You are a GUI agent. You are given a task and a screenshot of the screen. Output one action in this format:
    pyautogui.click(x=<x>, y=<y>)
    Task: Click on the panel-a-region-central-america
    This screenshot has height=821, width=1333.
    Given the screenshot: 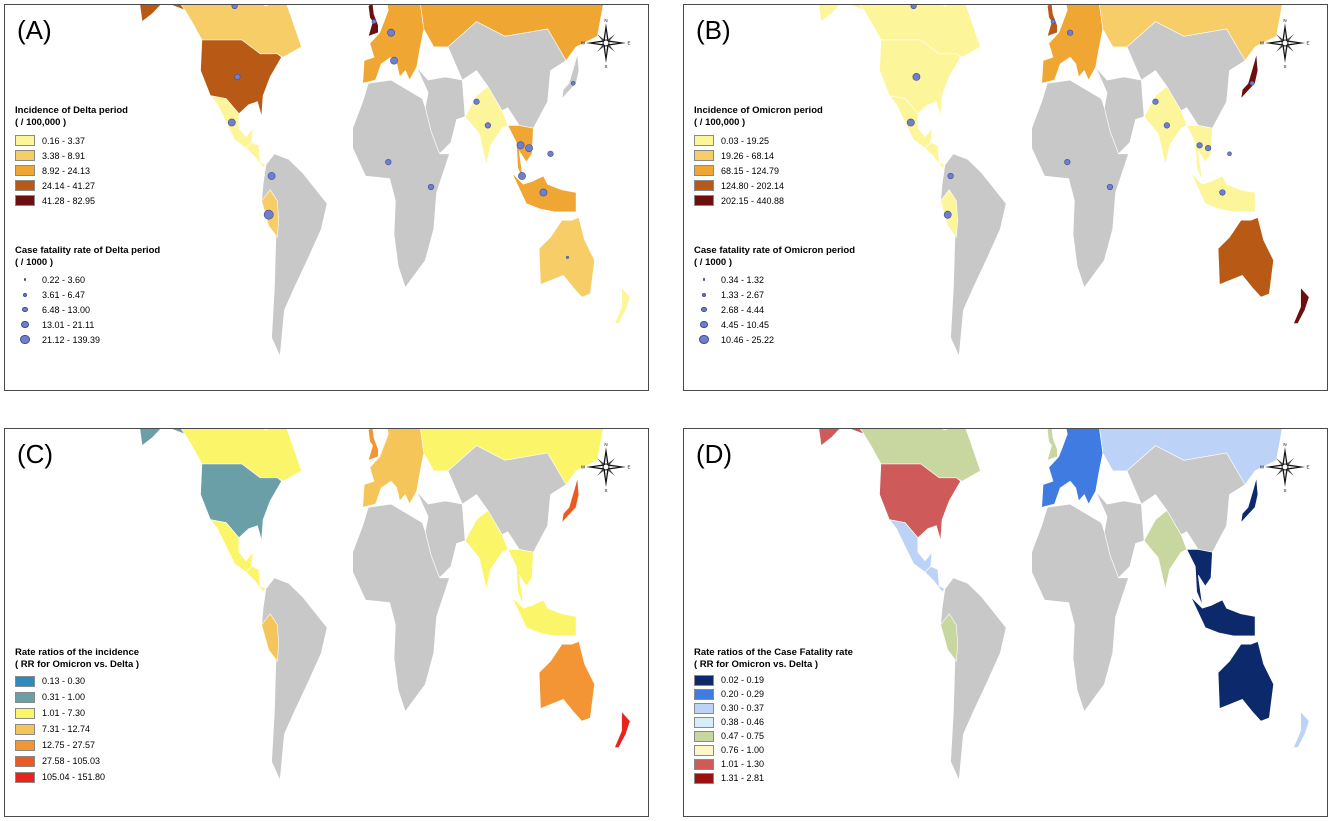 What is the action you would take?
    pyautogui.click(x=256, y=155)
    